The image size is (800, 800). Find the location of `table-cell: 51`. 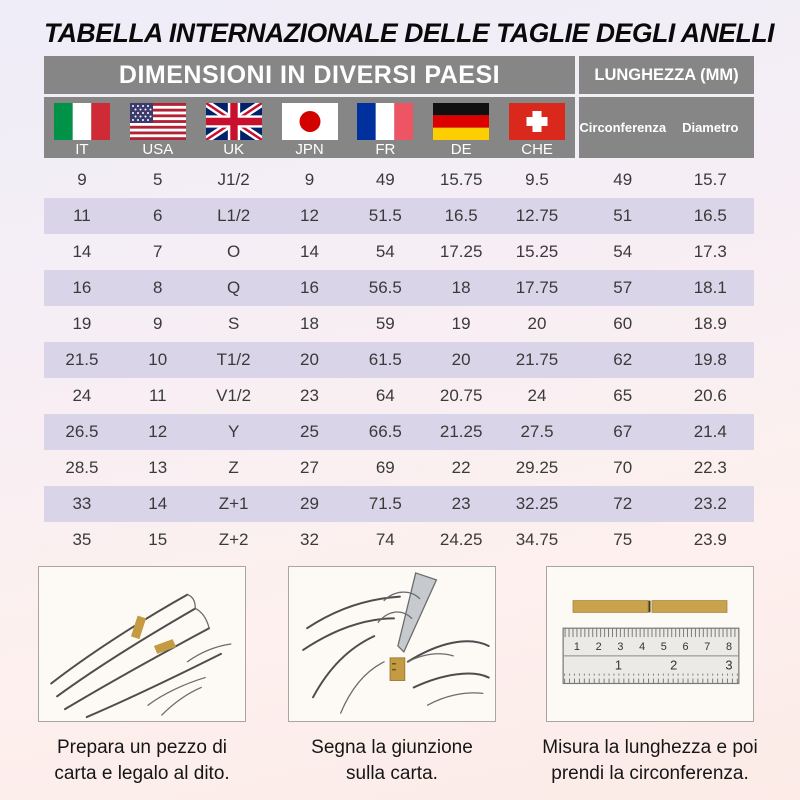

table-cell: 51 is located at coordinates (623, 215).